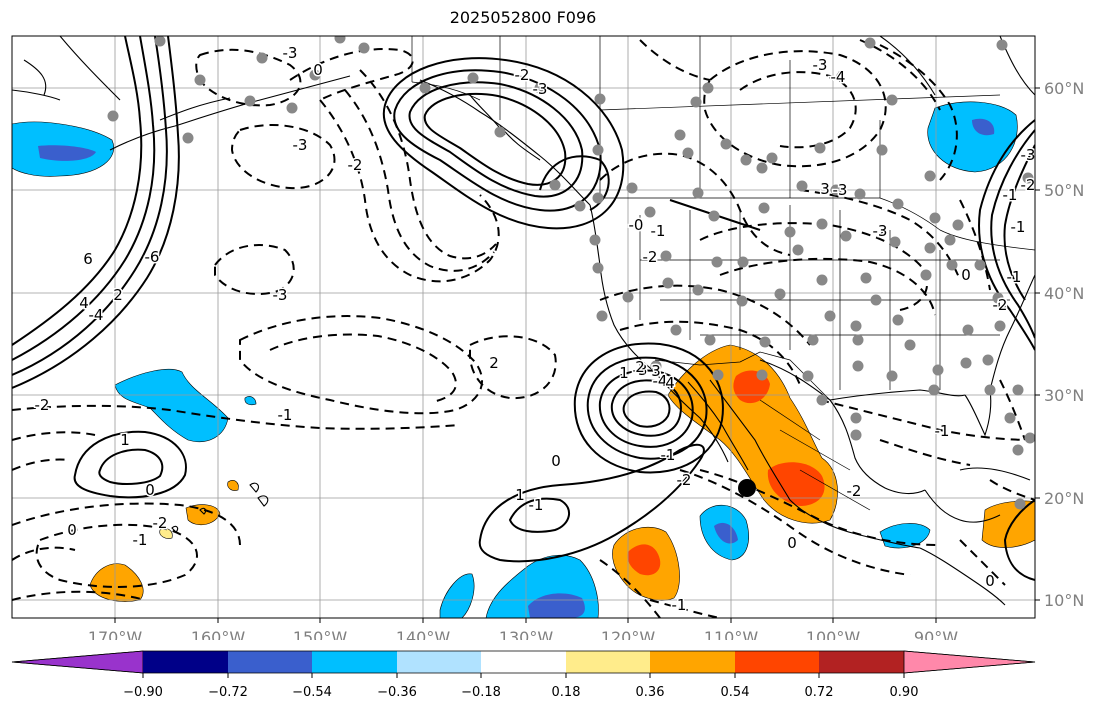 This screenshot has width=1105, height=712. What do you see at coordinates (1064, 344) in the screenshot?
I see `latitude-labels: 60°N 50°N 40°N 30°N 20°N 10°N` at bounding box center [1064, 344].